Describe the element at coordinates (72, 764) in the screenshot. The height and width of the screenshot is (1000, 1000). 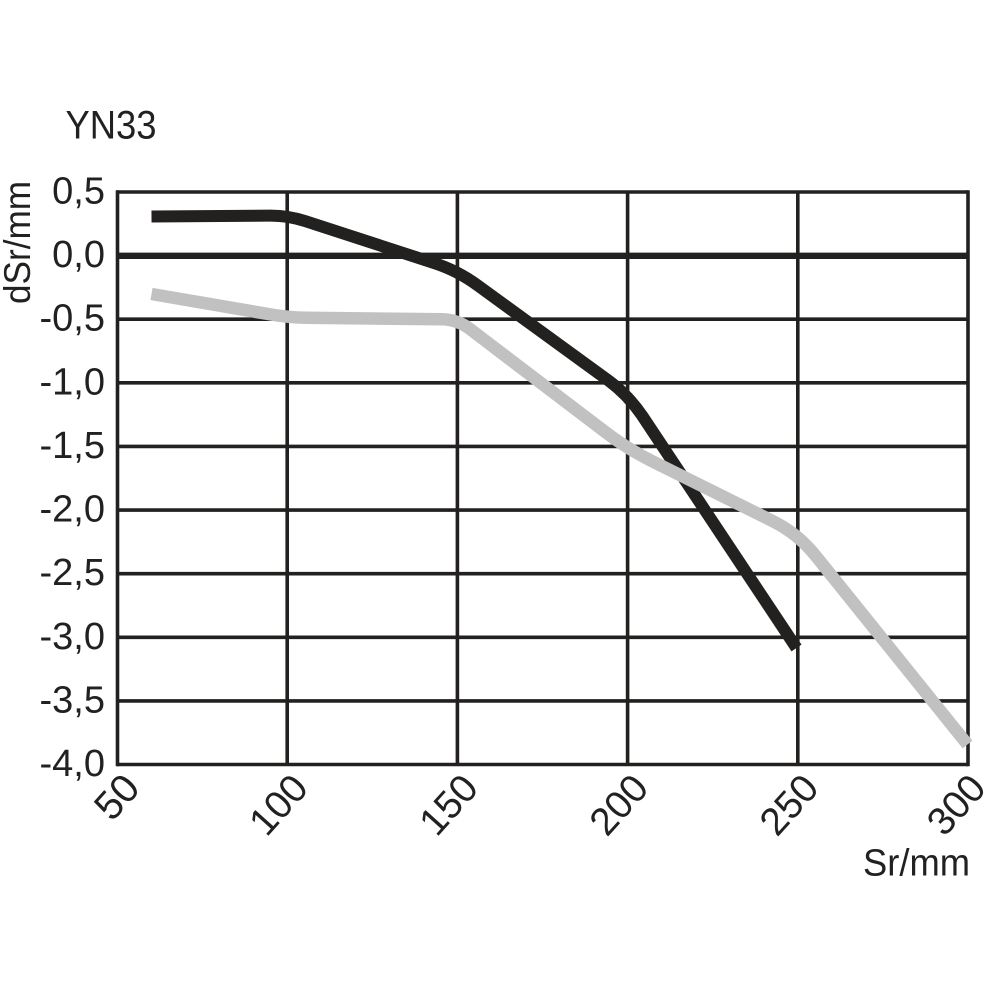
I see `svg-text: -4,0` at that location.